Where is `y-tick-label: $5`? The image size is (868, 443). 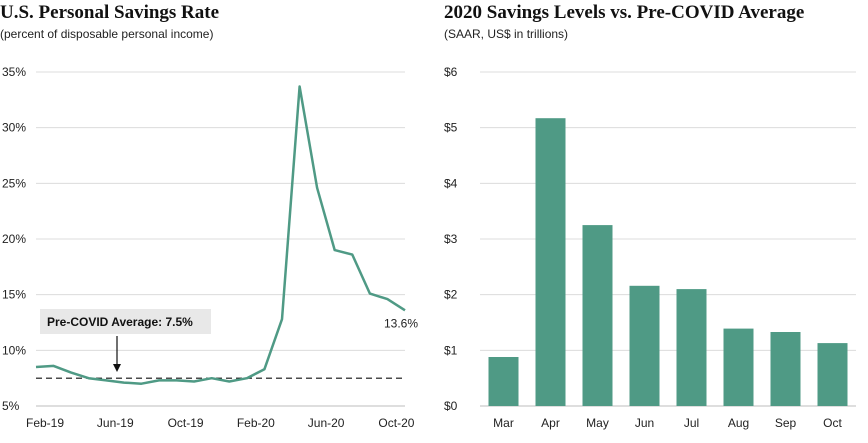 y-tick-label: $5 is located at coordinates (451, 128).